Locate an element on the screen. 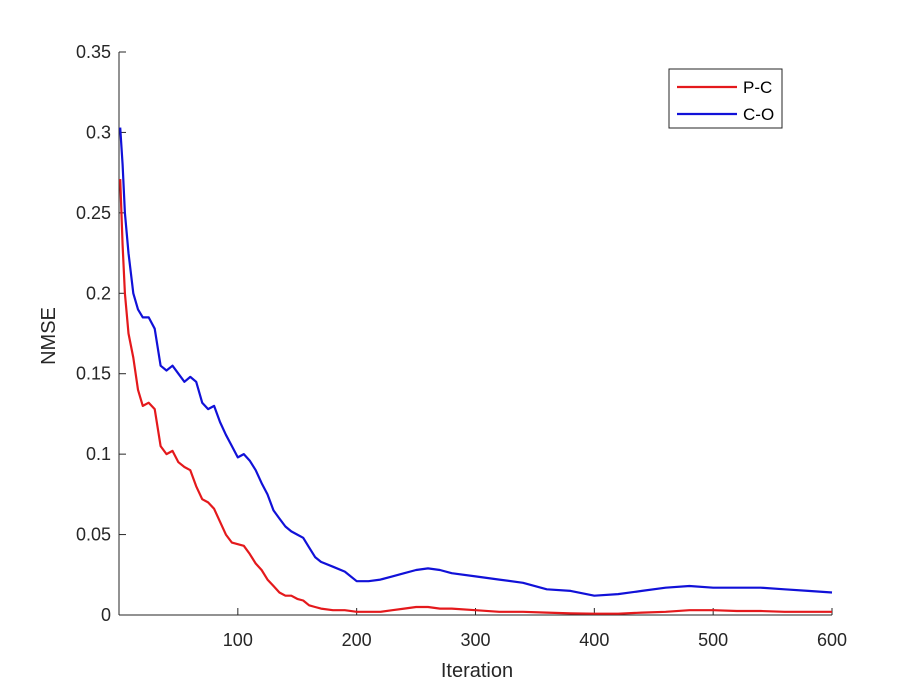 Image resolution: width=921 pixels, height=691 pixels. legend: P-C C-O is located at coordinates (725, 98).